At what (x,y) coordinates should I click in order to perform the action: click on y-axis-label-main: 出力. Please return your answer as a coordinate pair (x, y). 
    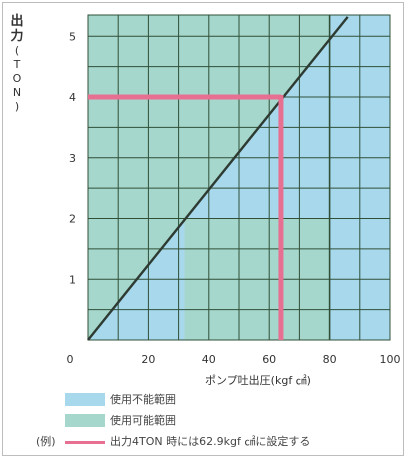
    Looking at the image, I should click on (17, 29).